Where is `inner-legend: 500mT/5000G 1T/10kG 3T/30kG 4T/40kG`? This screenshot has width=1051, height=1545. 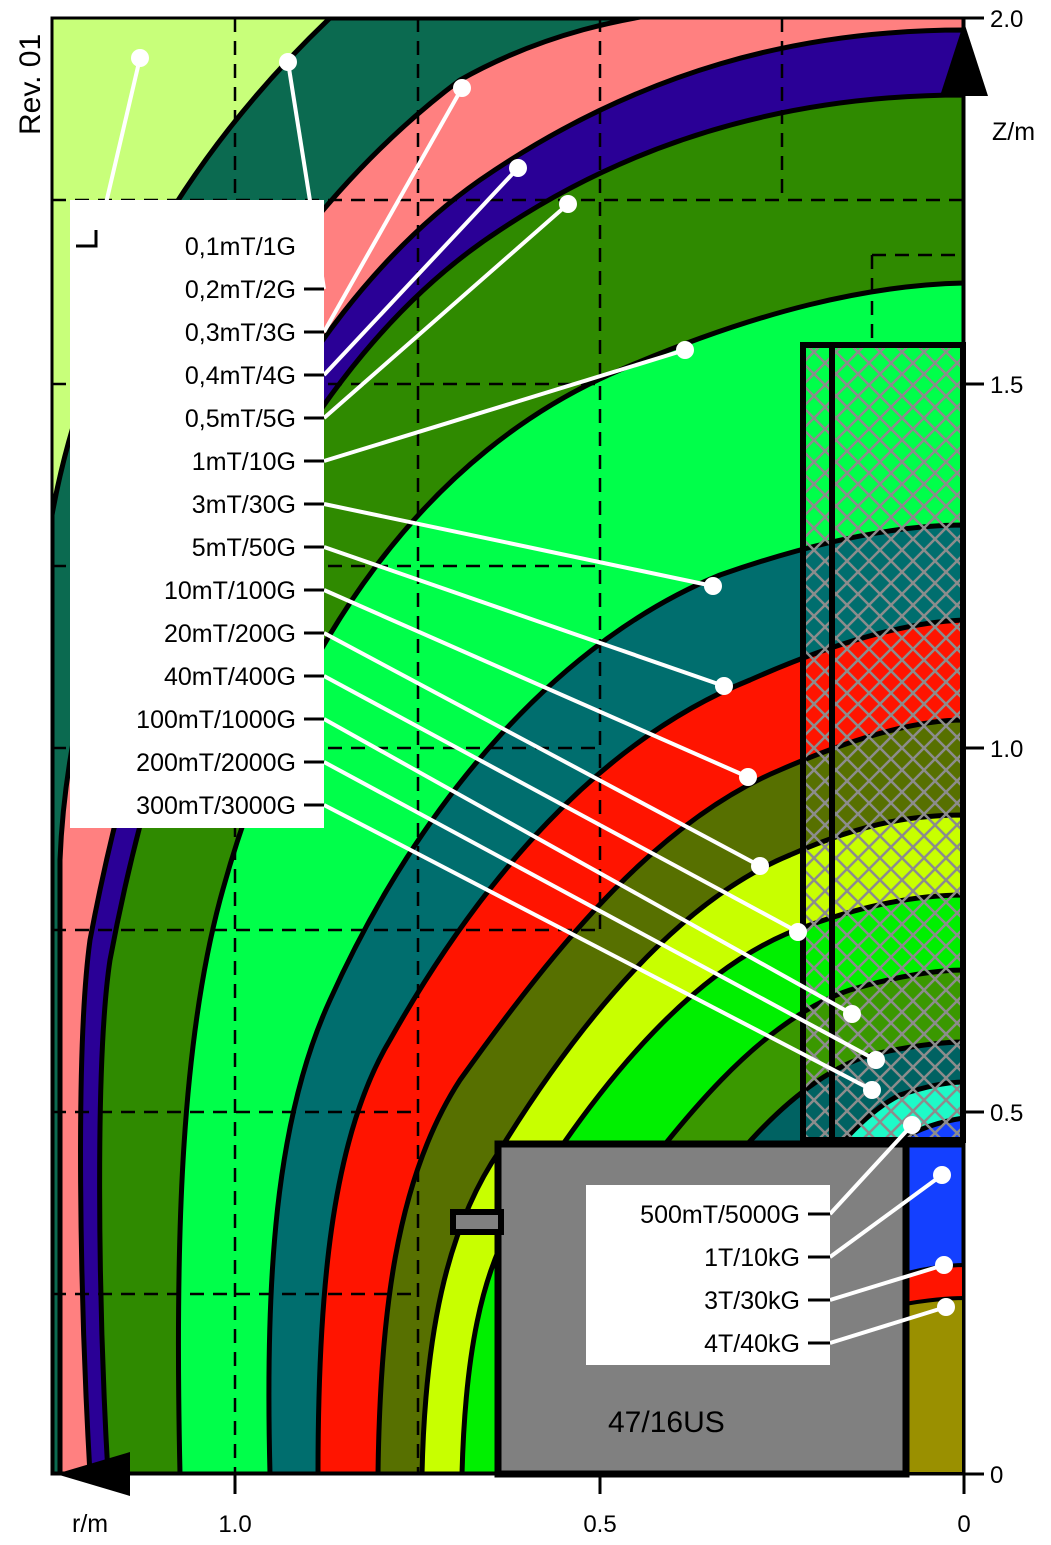
inner-legend: 500mT/5000G 1T/10kG 3T/30kG 4T/40kG is located at coordinates (770, 1240).